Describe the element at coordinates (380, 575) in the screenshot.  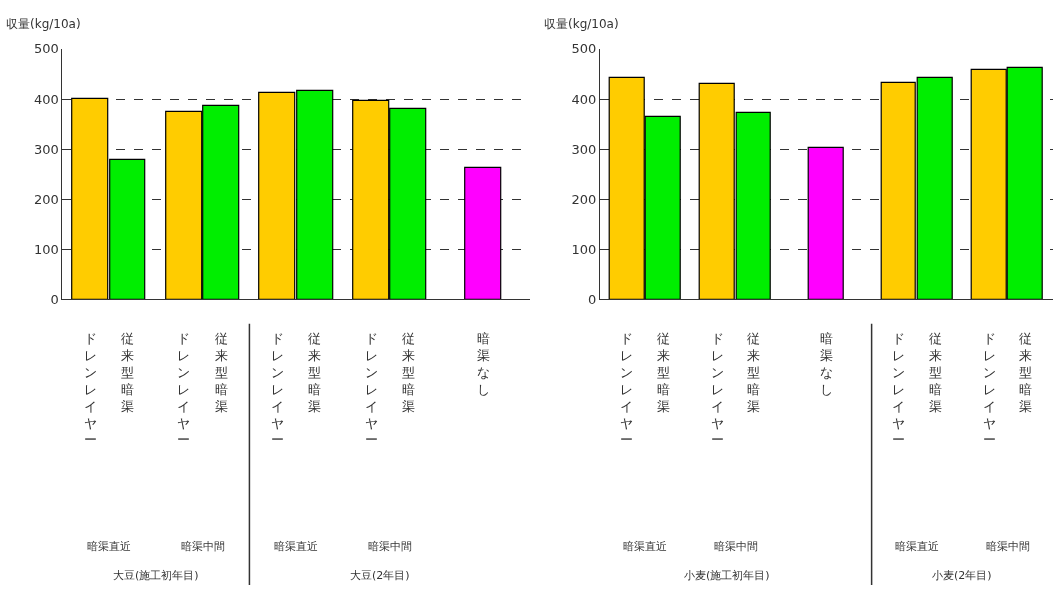
I see `text: 大豆(2年目)` at that location.